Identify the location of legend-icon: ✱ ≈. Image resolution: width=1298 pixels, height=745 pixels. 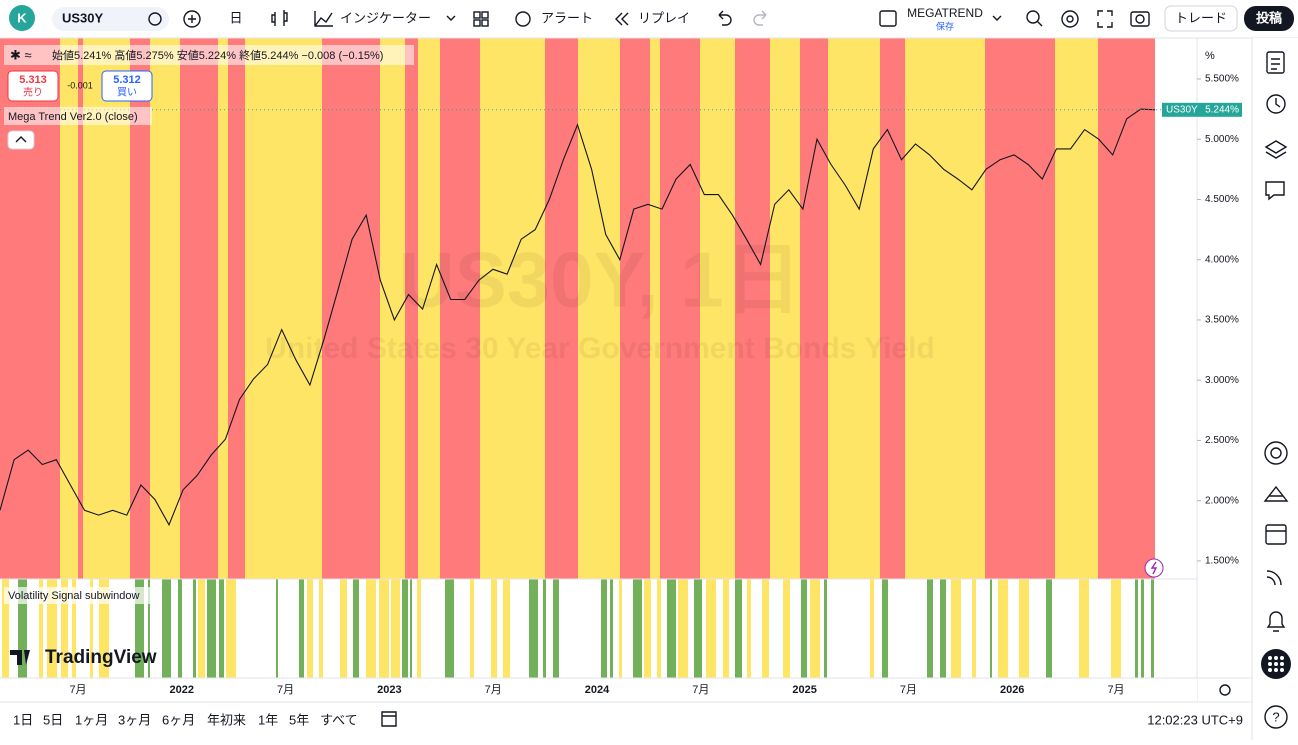
(21, 54).